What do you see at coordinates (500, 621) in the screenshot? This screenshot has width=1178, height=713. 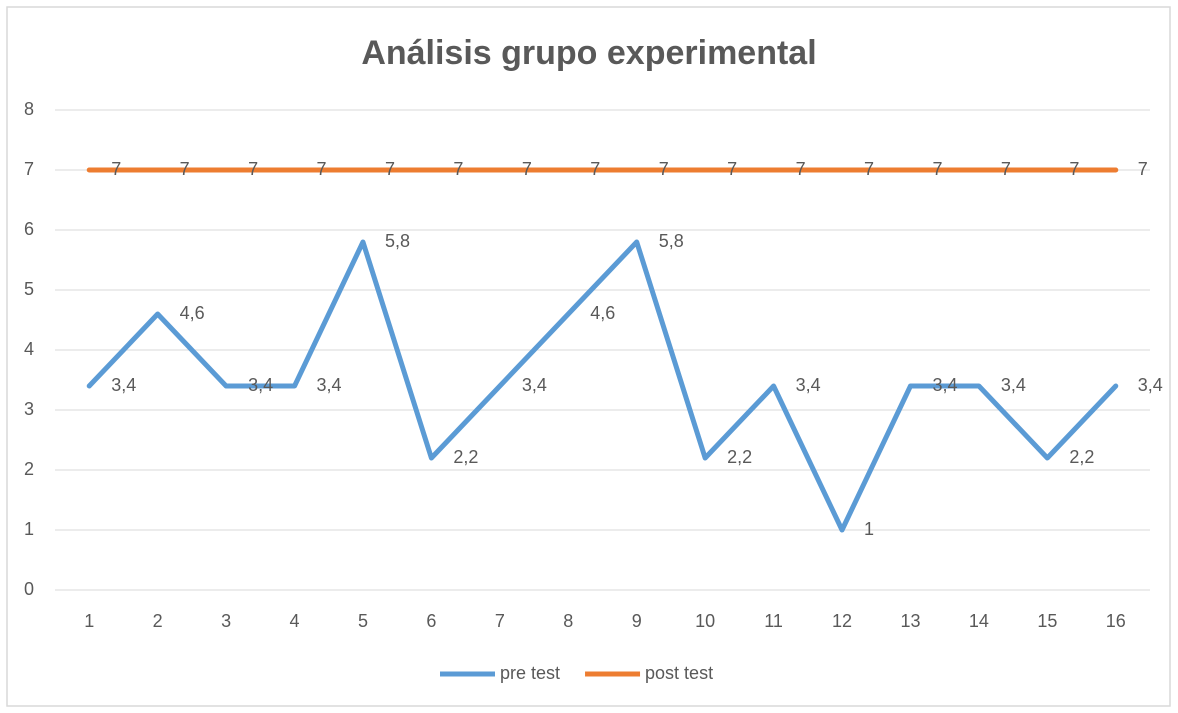 I see `x-tick-label: 7` at bounding box center [500, 621].